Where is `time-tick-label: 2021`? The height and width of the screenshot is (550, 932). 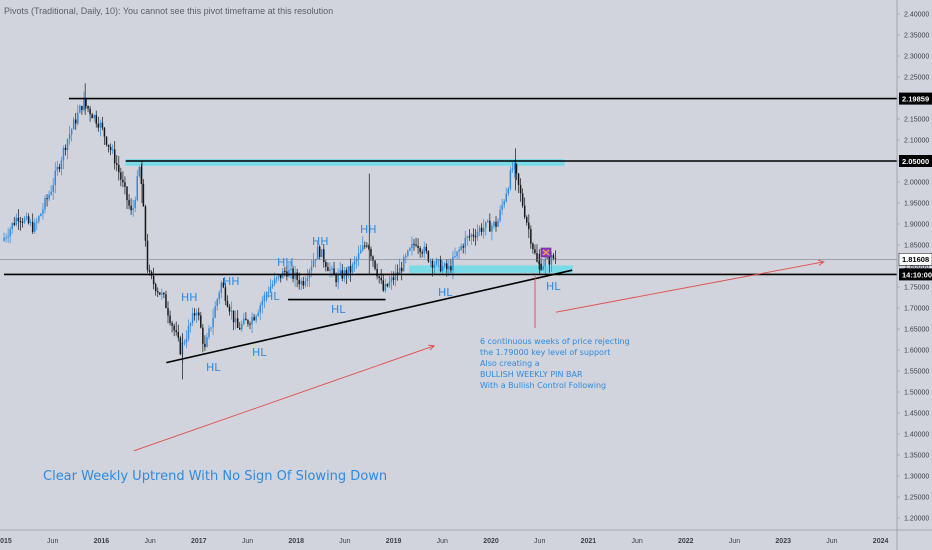 time-tick-label: 2021 is located at coordinates (589, 541).